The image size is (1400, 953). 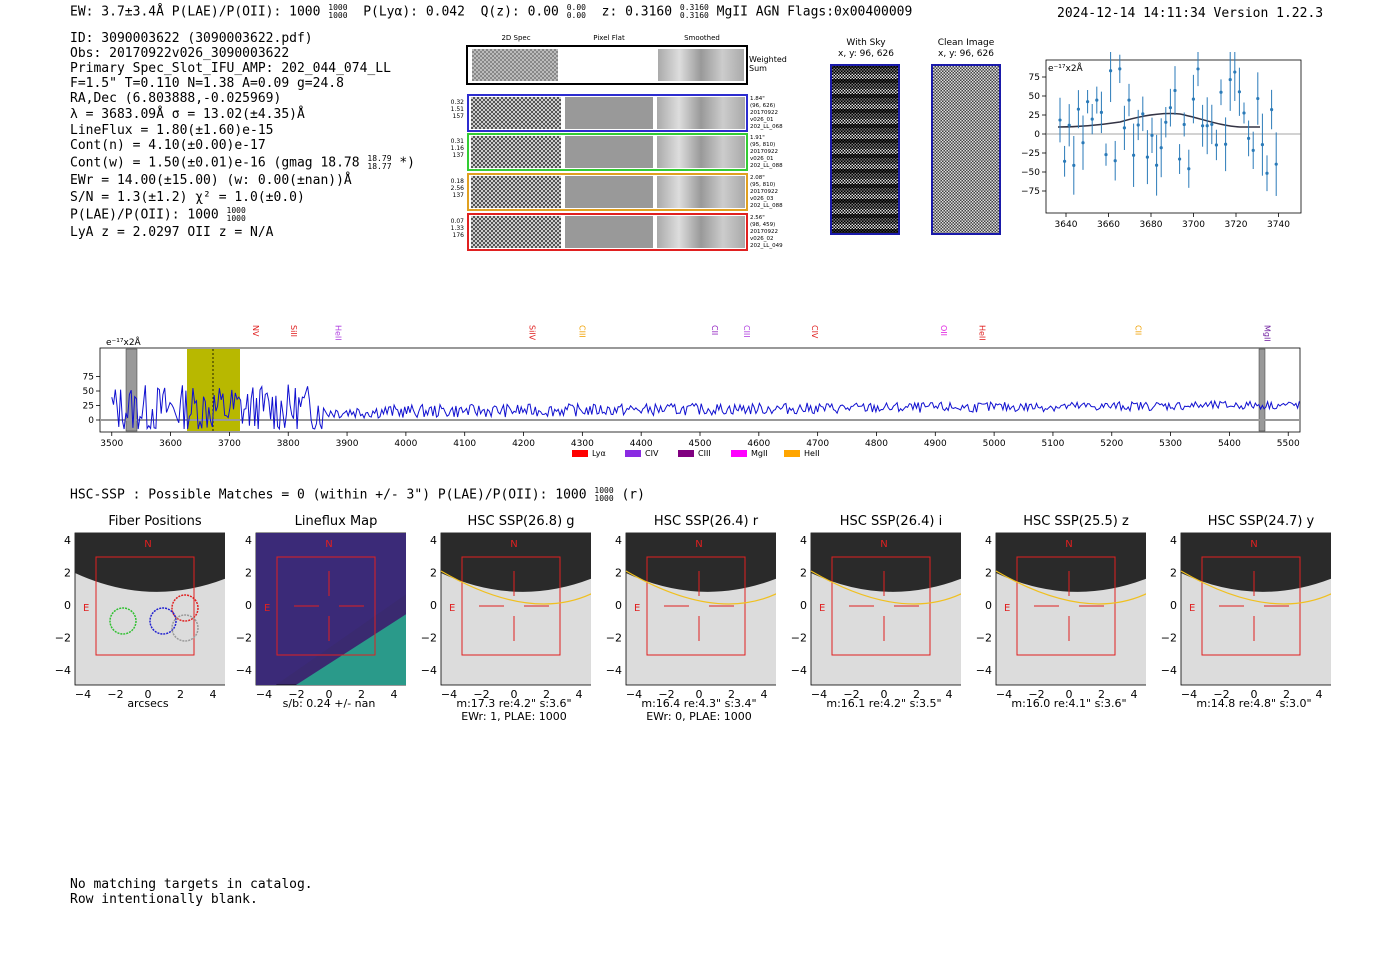 What do you see at coordinates (757, 99) in the screenshot?
I see `fiber-right-value: 1.84"` at bounding box center [757, 99].